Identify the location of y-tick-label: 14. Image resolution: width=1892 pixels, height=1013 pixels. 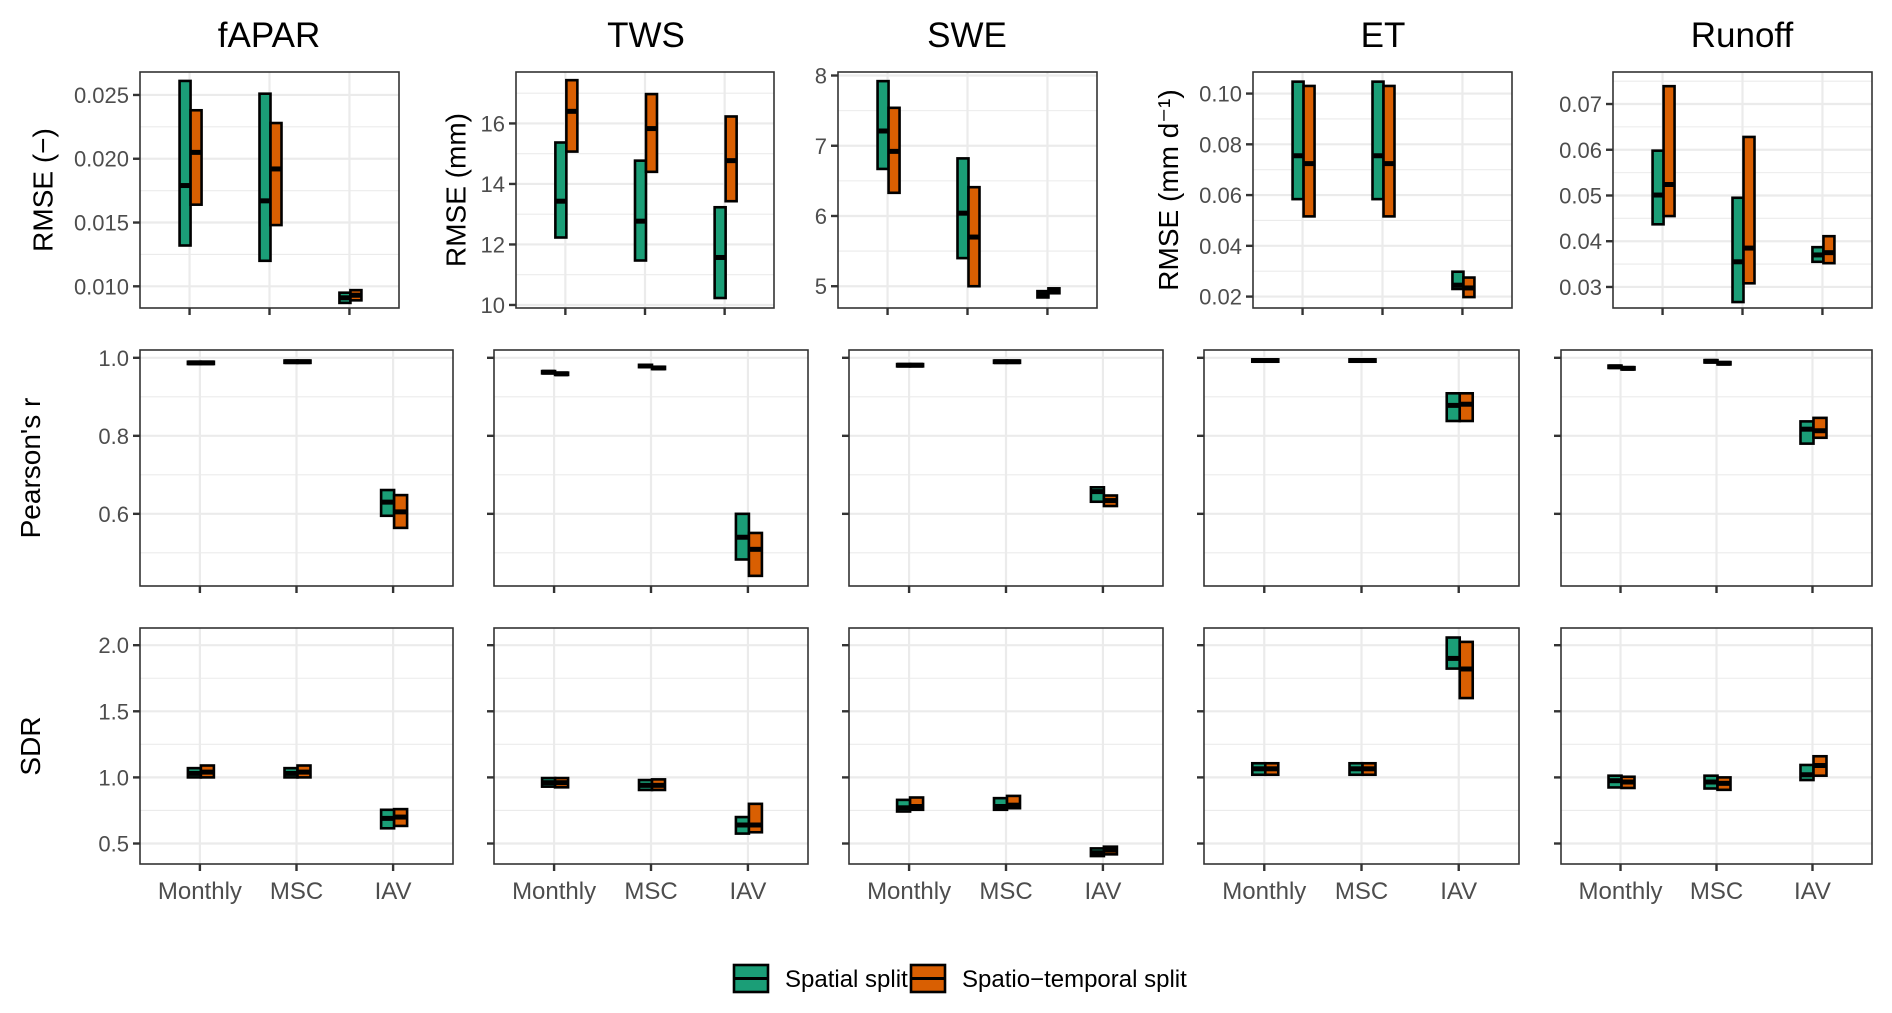
(493, 184).